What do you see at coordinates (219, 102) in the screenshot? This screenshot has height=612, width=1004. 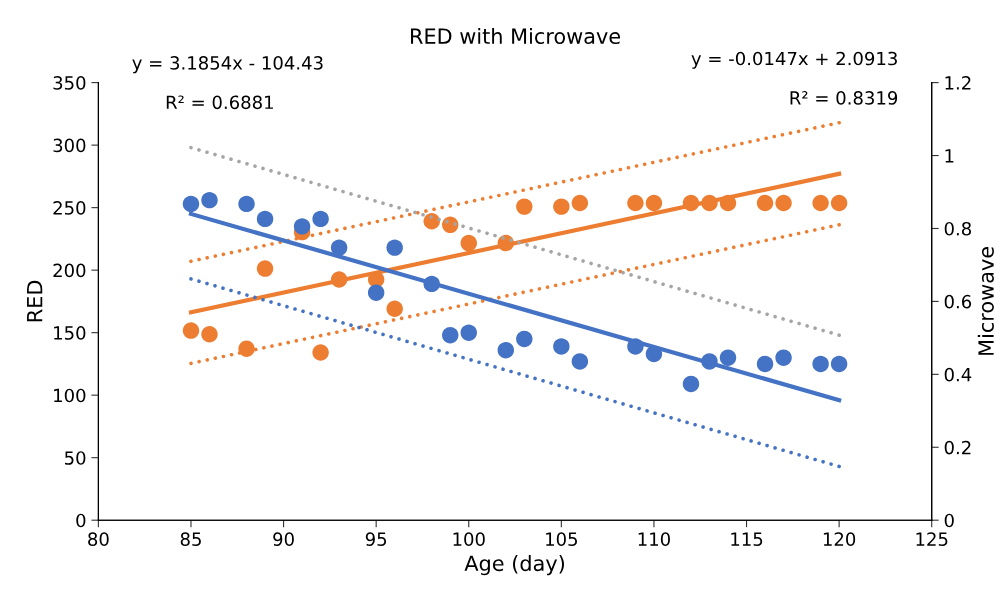 I see `annotation: R² = 0.6881` at bounding box center [219, 102].